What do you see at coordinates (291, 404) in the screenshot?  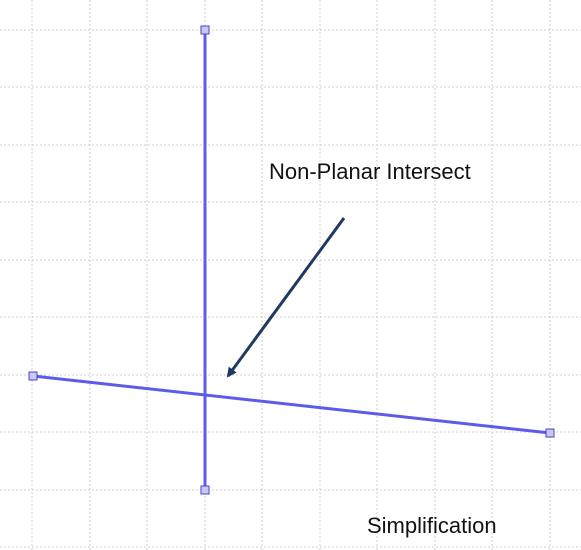 I see `diagonal-segment` at bounding box center [291, 404].